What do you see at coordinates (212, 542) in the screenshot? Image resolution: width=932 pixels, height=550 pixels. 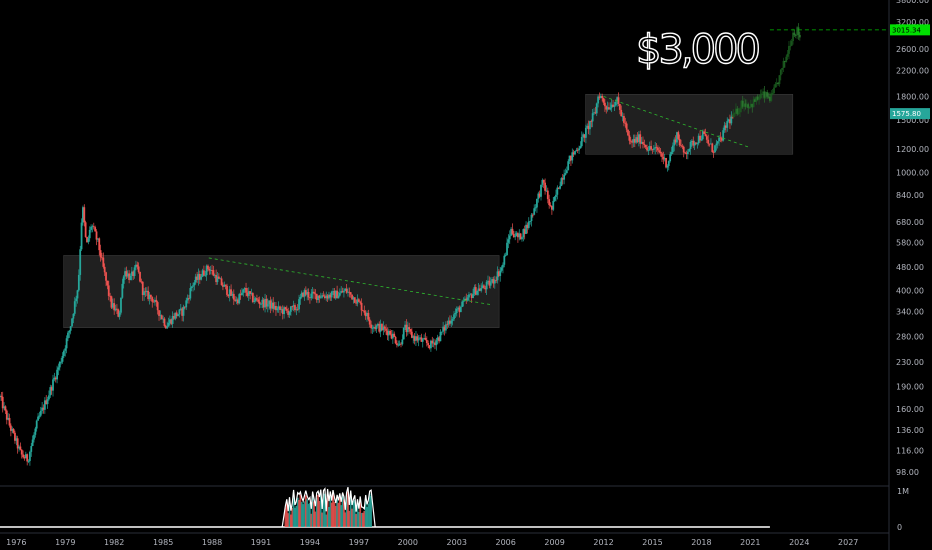 I see `time-tick-4: 1988` at bounding box center [212, 542].